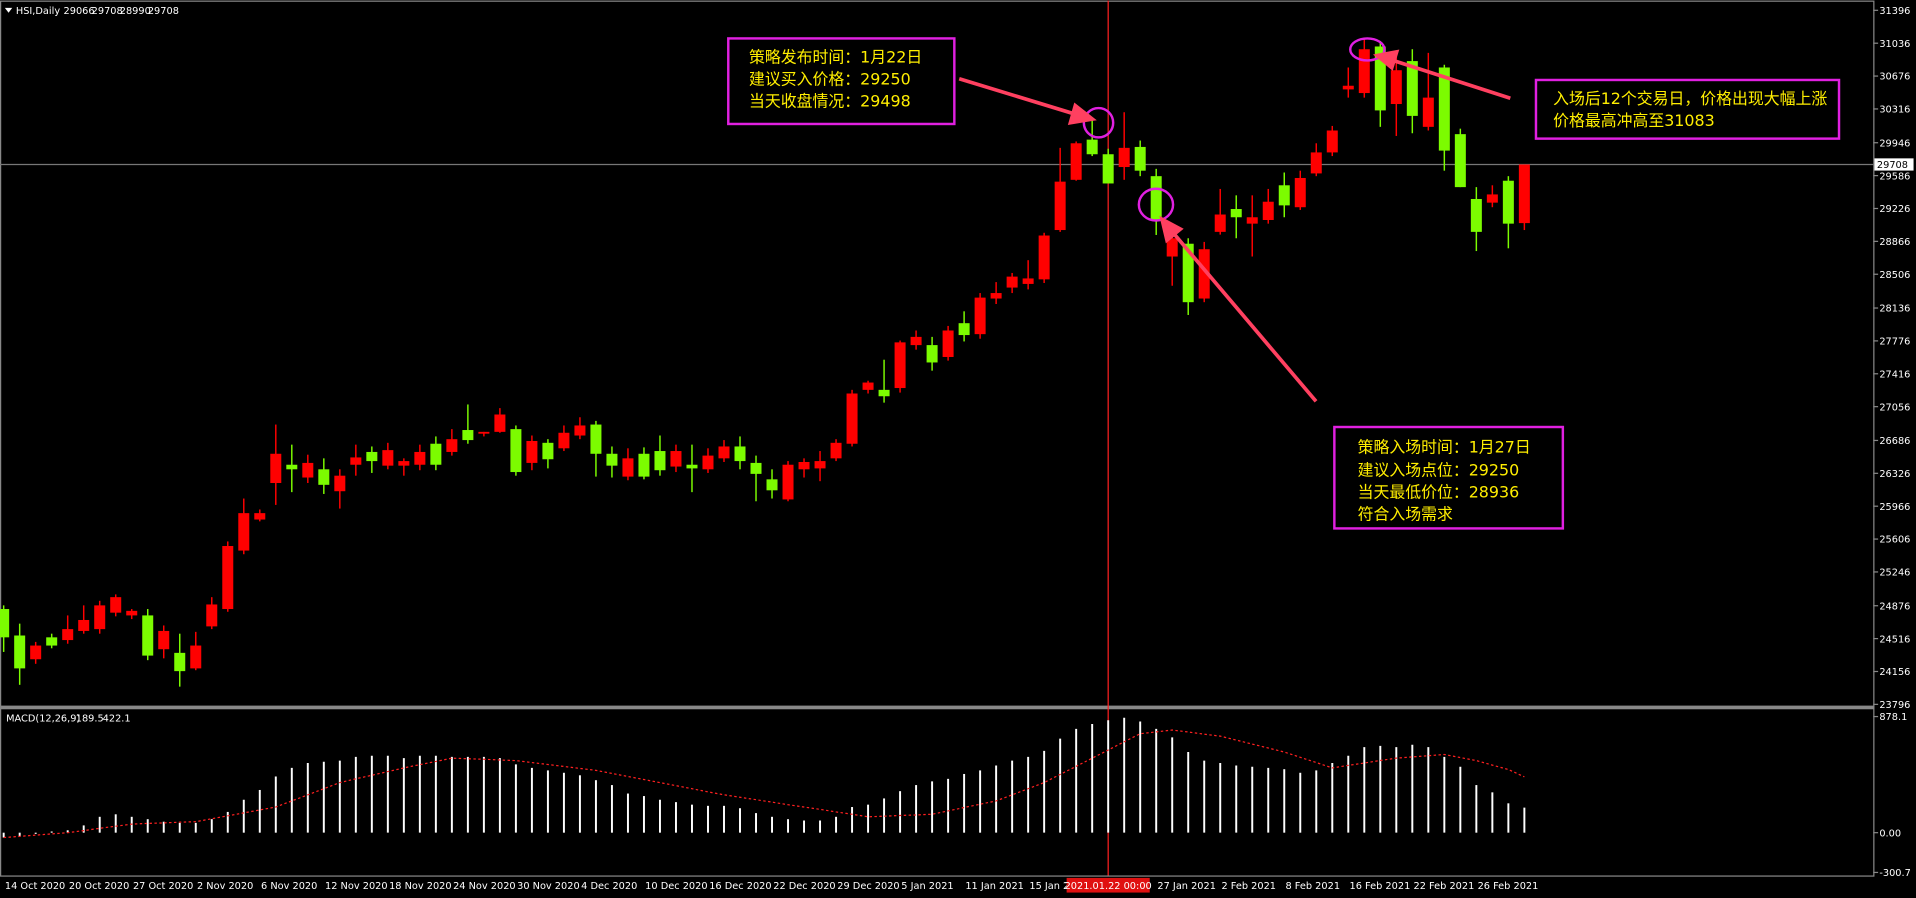  I want to click on x-tick-label: 2 Feb 2021, so click(1248, 886).